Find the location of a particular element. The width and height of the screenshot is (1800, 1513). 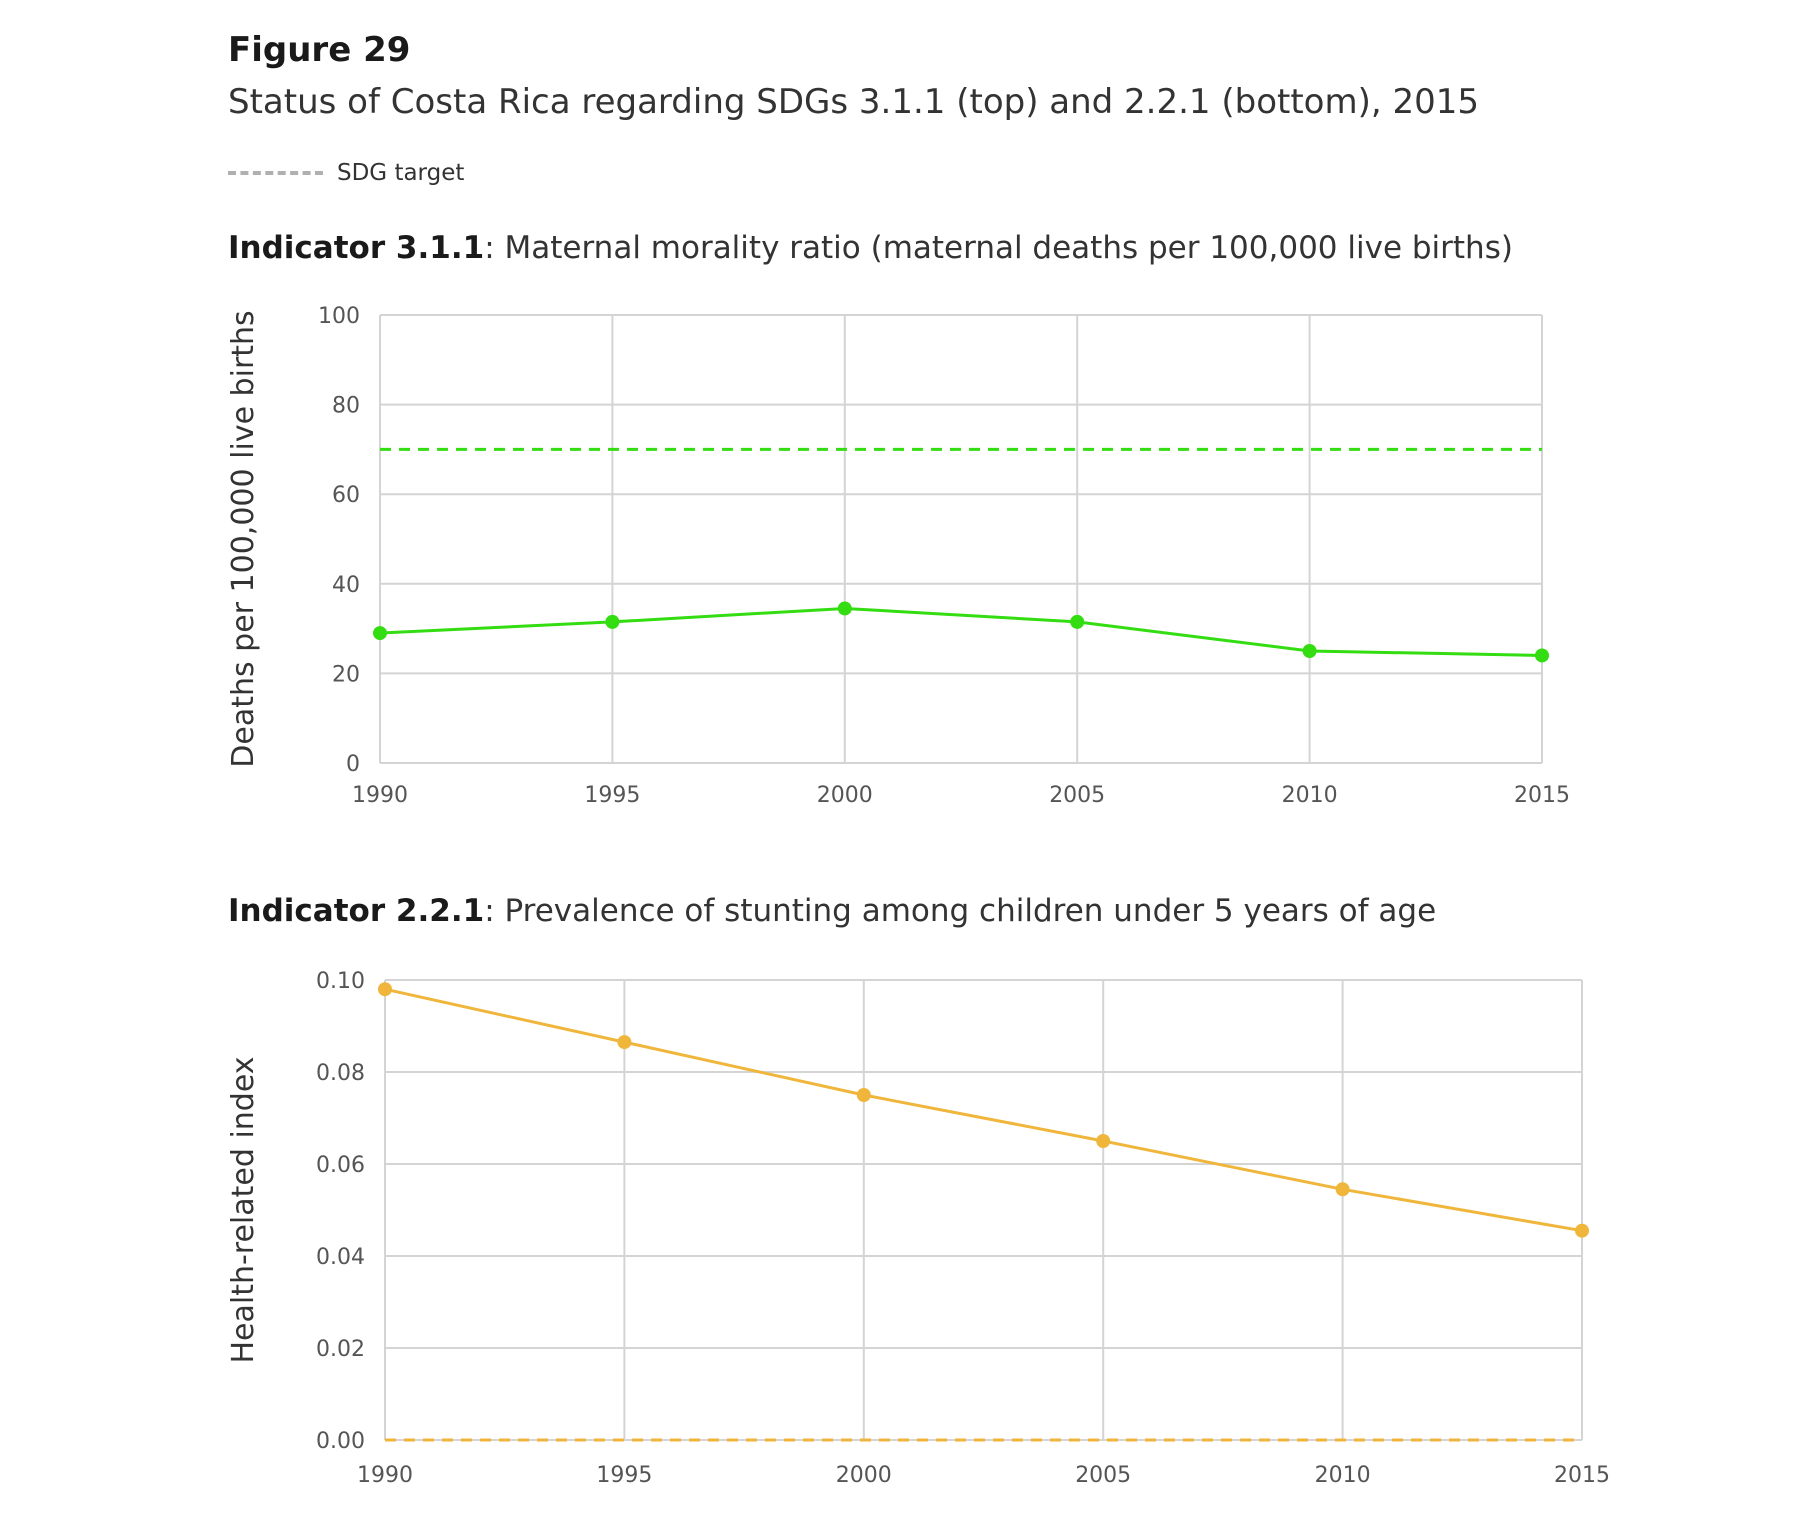

figure-label: Figure 29 is located at coordinates (319, 50).